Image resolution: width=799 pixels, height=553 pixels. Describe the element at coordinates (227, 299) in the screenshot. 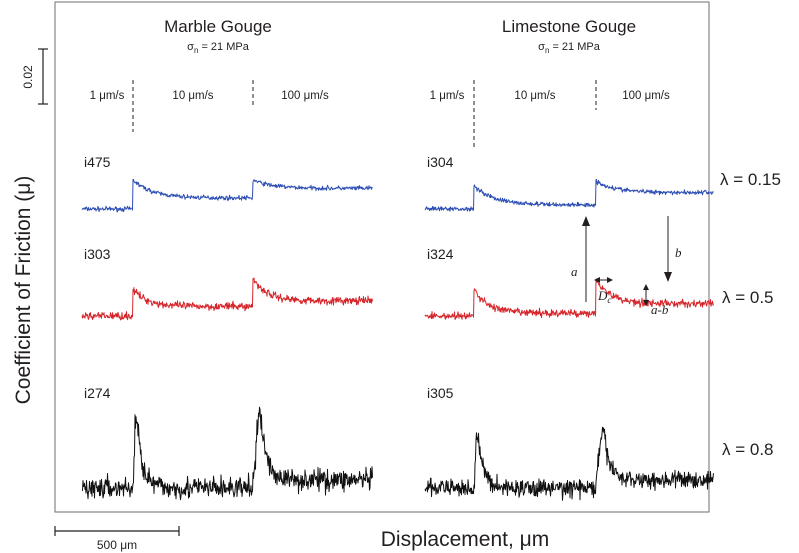

I see `trace-i303` at that location.